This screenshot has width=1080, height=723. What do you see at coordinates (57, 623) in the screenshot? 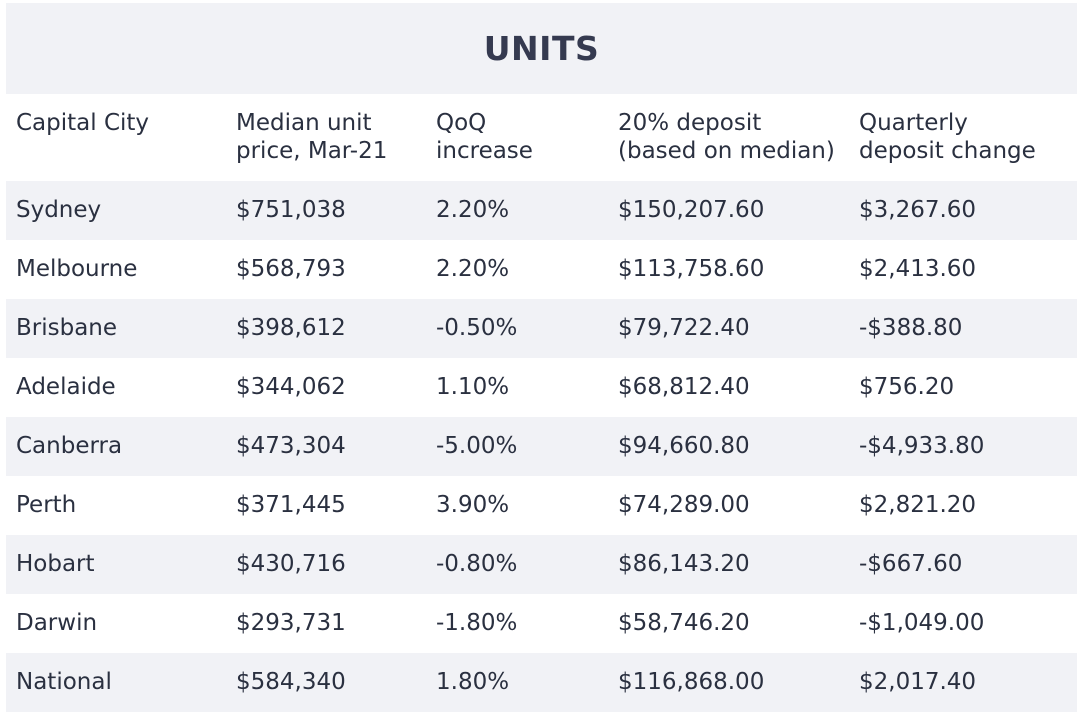
I see `city-cell: Darwin` at bounding box center [57, 623].